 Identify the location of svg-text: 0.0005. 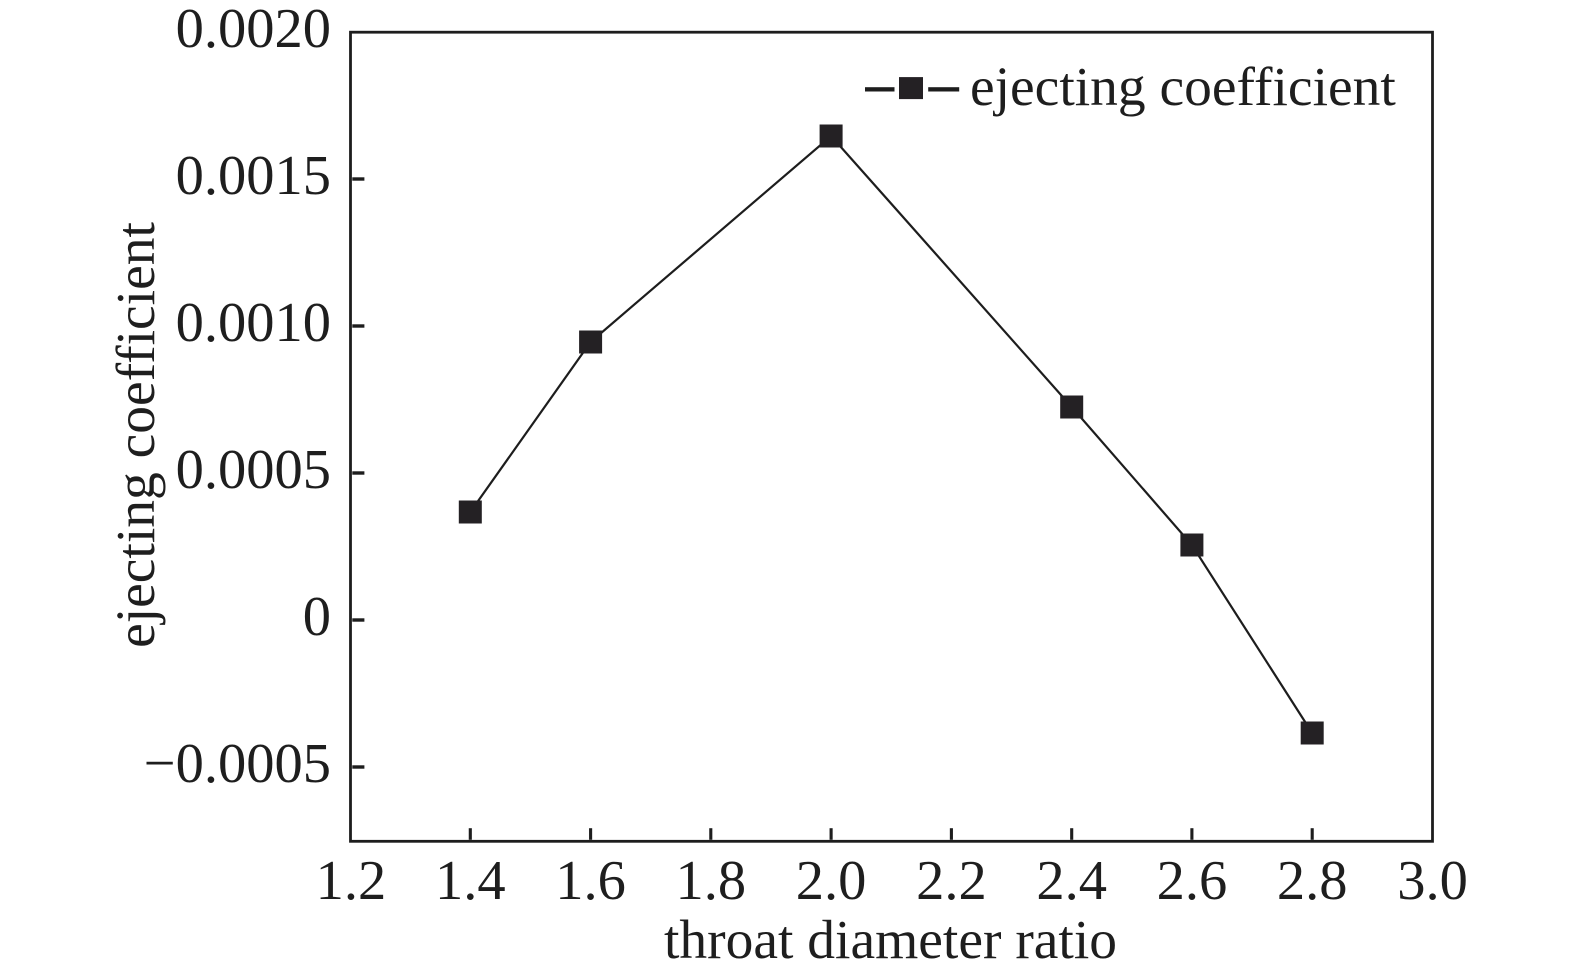
(253, 470).